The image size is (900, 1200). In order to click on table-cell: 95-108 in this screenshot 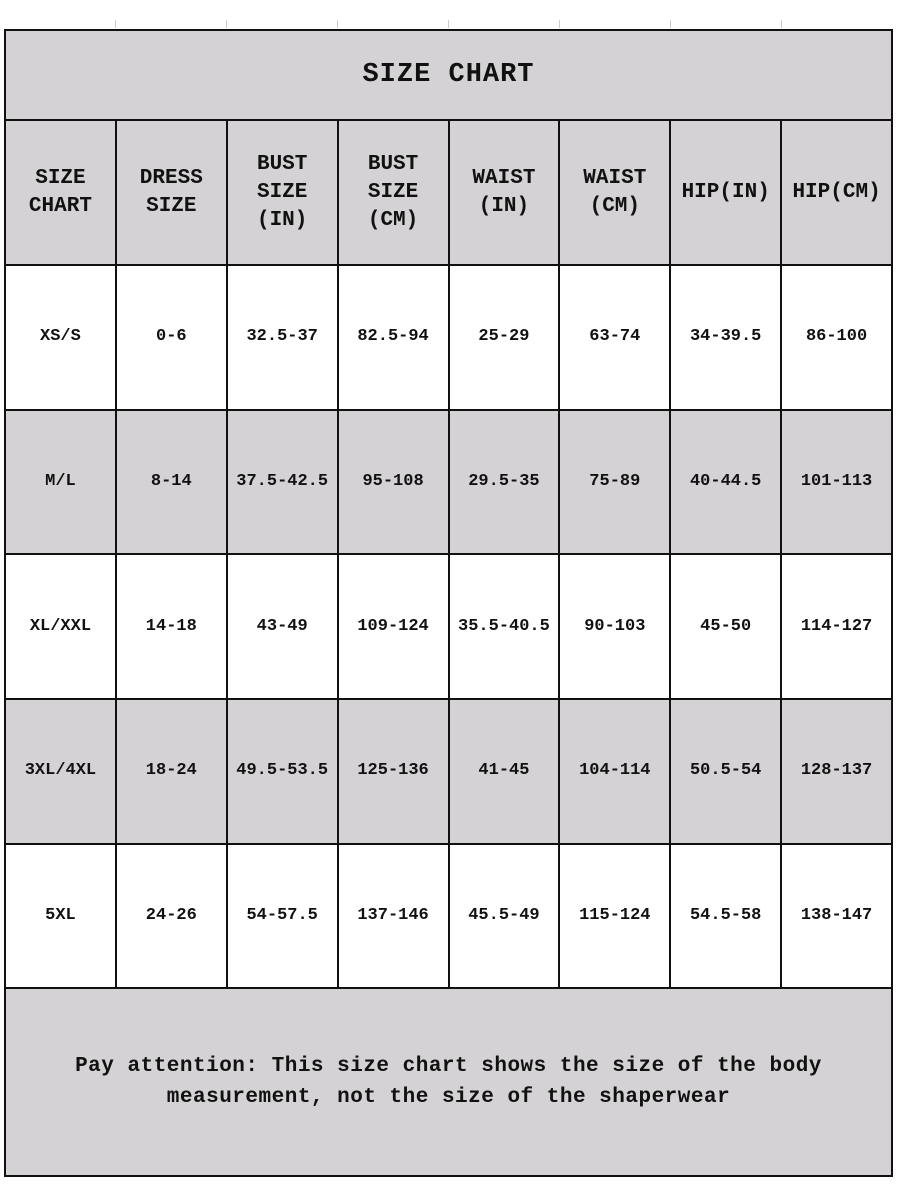, I will do `click(393, 482)`.